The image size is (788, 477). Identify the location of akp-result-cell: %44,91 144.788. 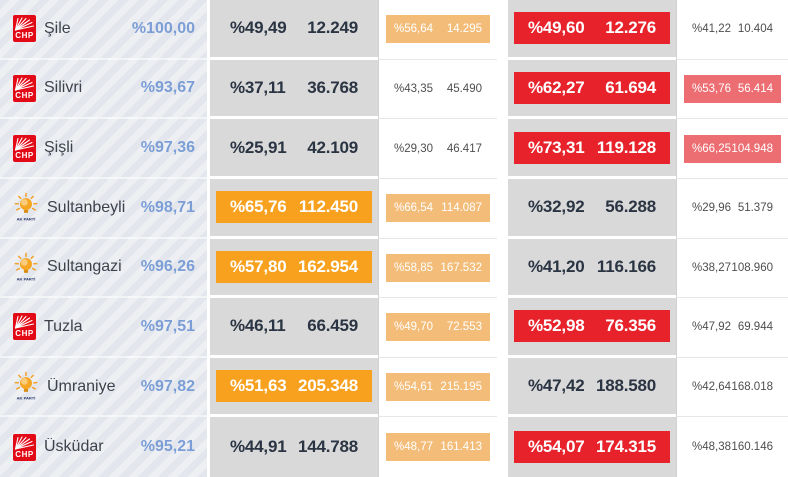
(294, 447).